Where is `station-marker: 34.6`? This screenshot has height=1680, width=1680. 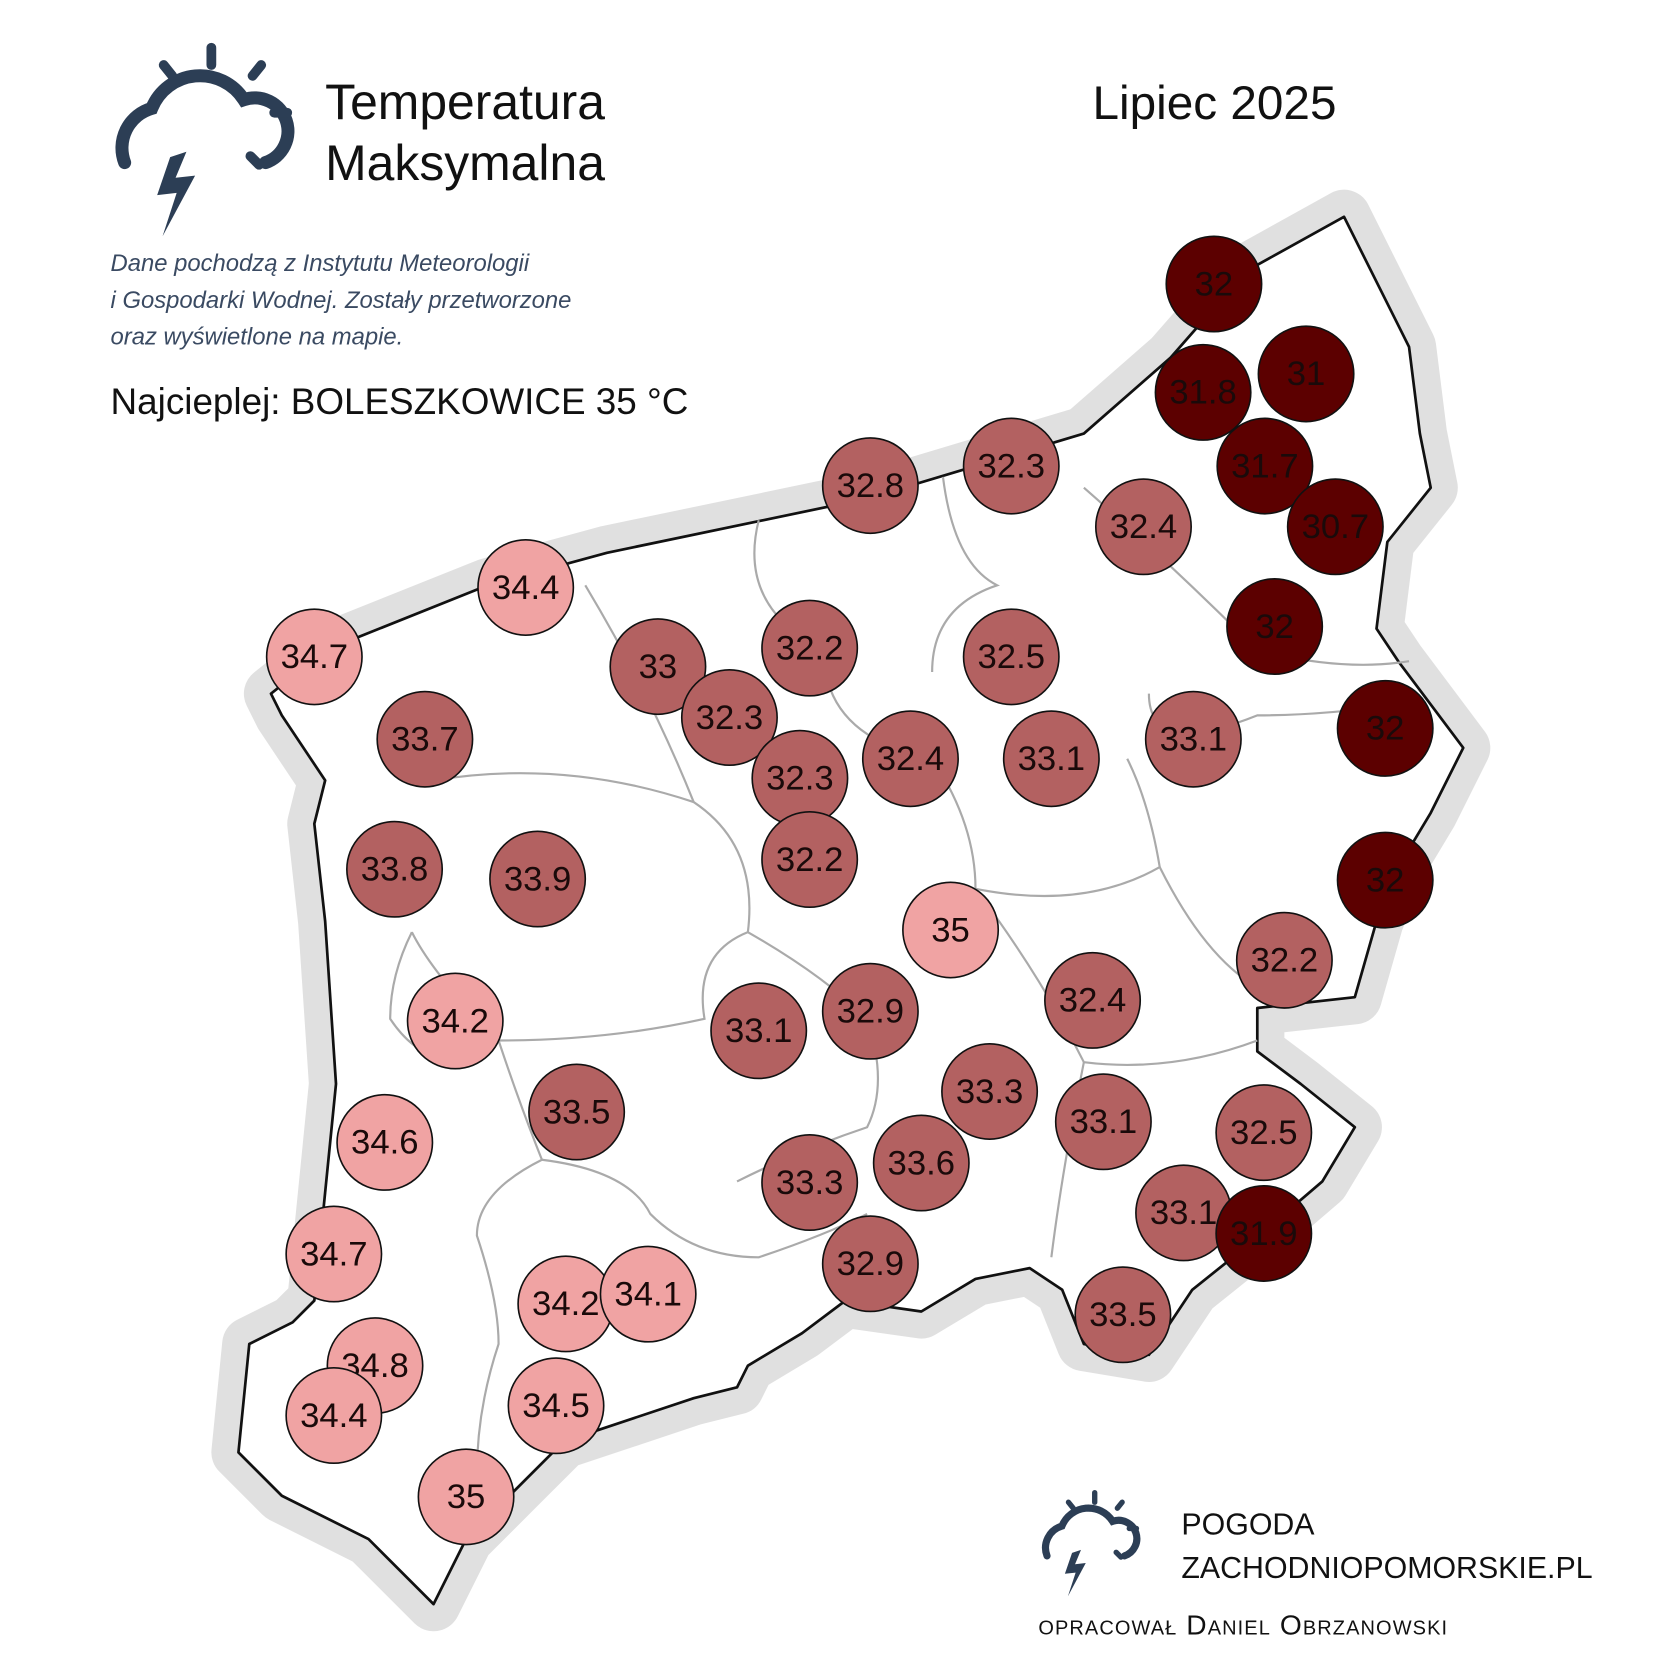
station-marker: 34.6 is located at coordinates (385, 1142).